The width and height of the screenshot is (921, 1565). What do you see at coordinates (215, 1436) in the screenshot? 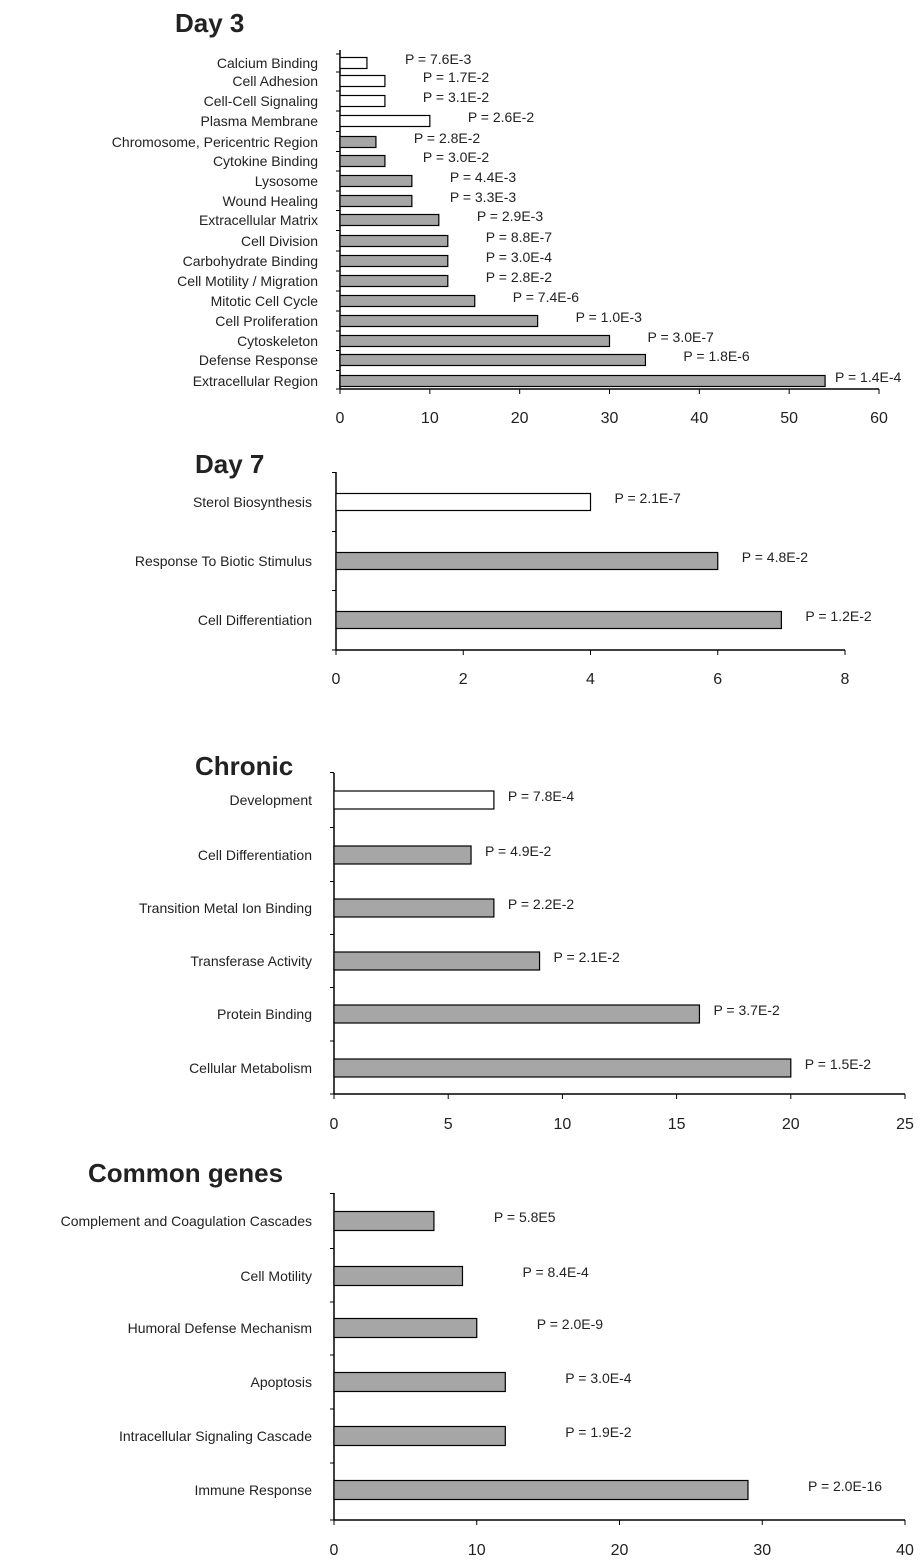
I see `category-label: Intracellular Signaling Cascade` at bounding box center [215, 1436].